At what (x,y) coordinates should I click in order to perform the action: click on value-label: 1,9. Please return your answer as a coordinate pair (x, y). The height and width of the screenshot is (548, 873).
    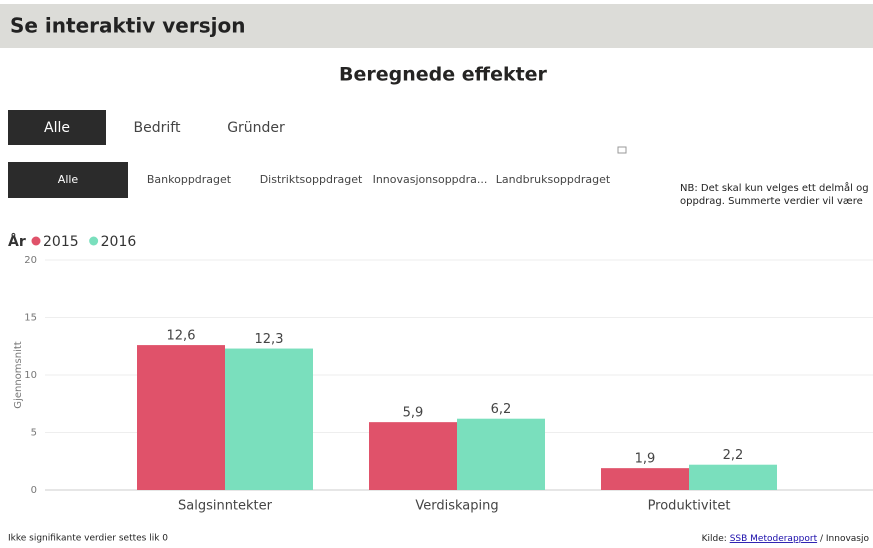
    Looking at the image, I should click on (645, 459).